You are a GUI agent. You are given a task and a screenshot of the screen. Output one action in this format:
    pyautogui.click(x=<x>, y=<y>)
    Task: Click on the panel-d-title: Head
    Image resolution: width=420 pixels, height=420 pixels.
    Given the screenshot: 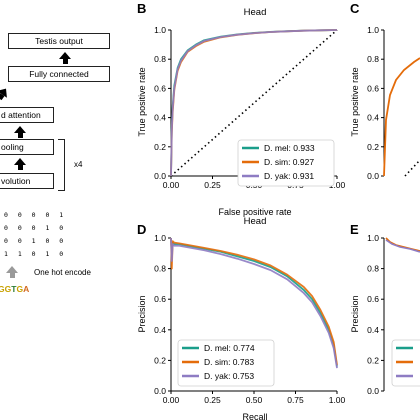 What is the action you would take?
    pyautogui.click(x=255, y=221)
    